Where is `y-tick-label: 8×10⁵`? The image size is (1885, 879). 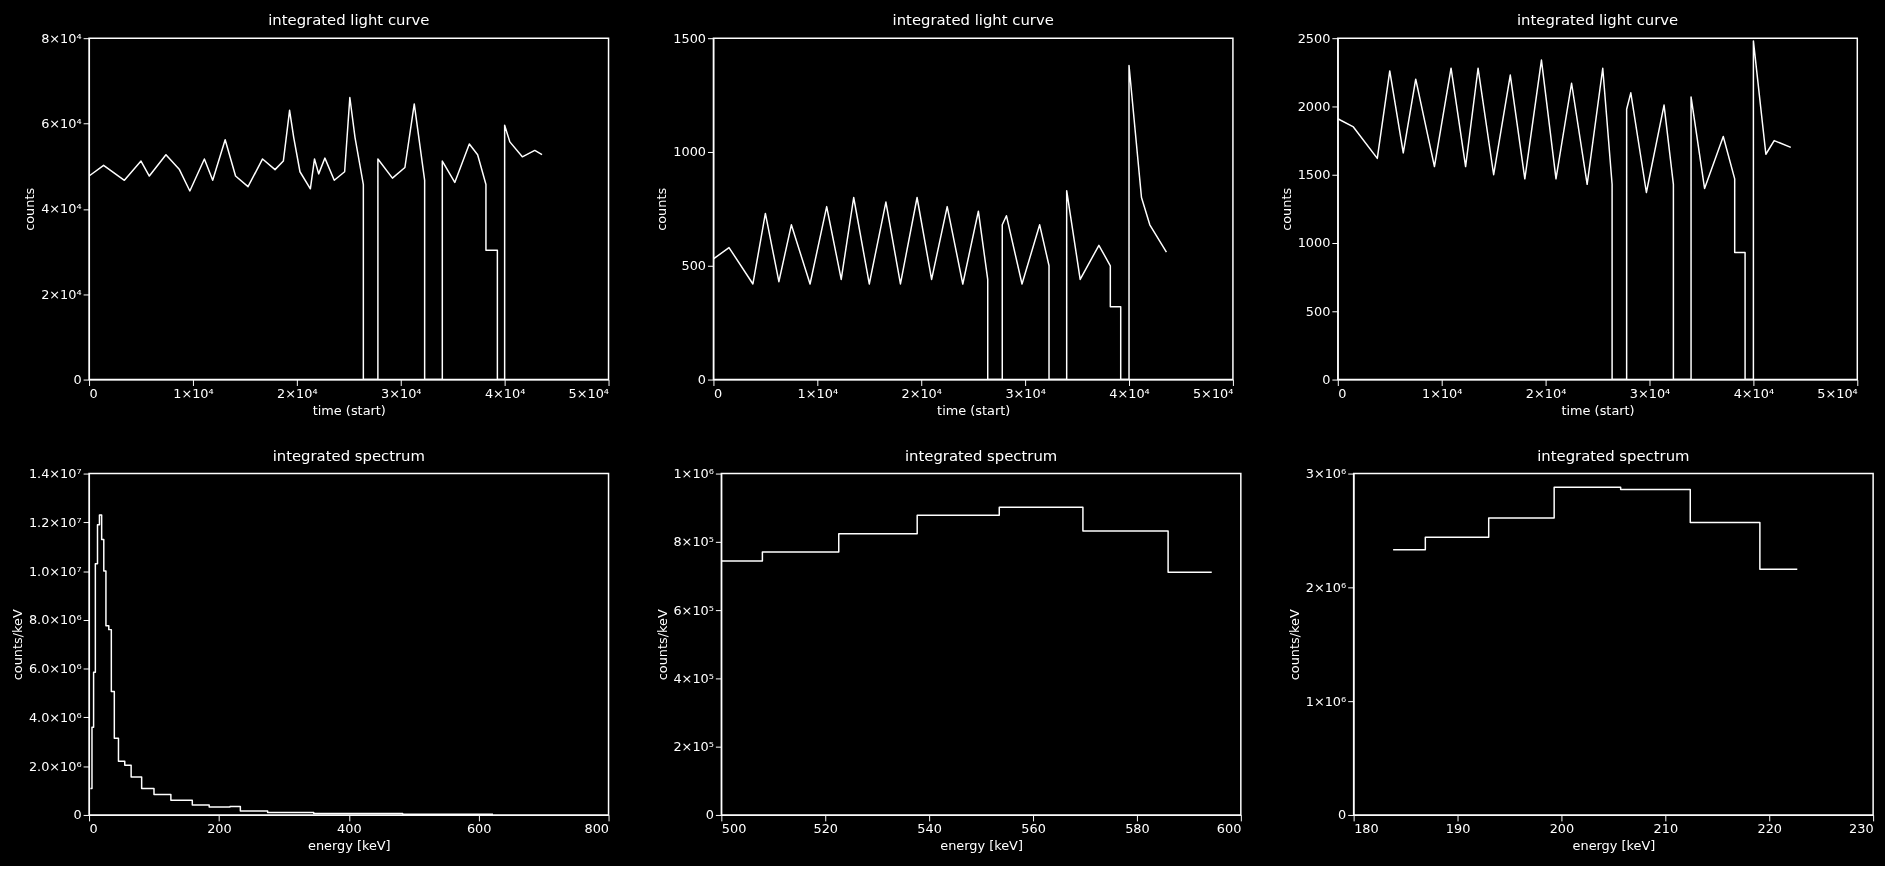 y-tick-label: 8×10⁵ is located at coordinates (693, 542).